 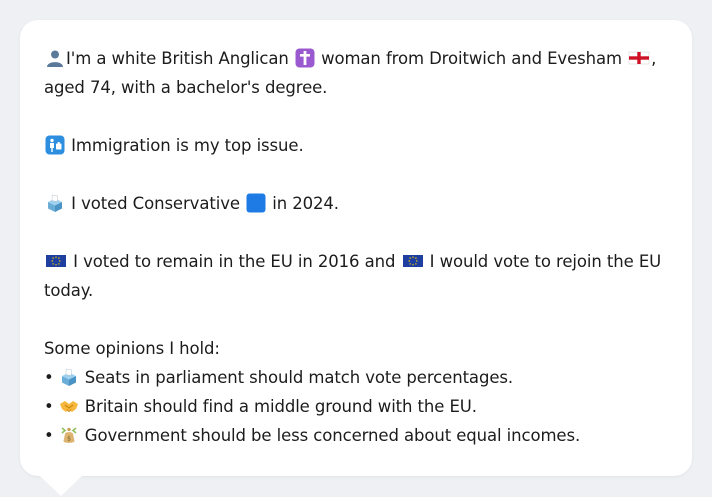 What do you see at coordinates (353, 276) in the screenshot?
I see `eu-text-2: I would vote to rejoin the EU today.` at bounding box center [353, 276].